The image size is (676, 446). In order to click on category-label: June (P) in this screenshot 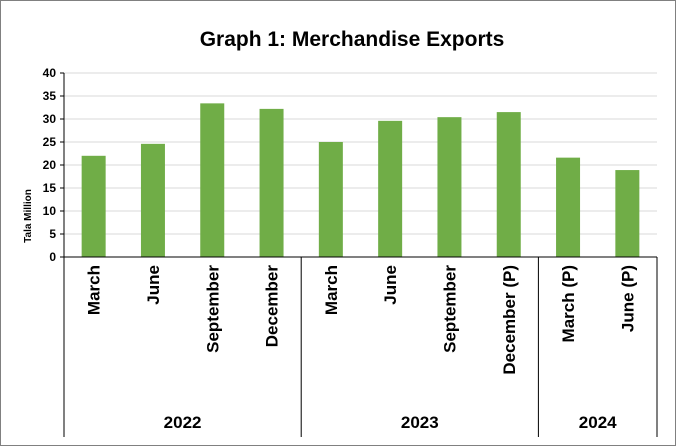, I will do `click(627, 298)`.